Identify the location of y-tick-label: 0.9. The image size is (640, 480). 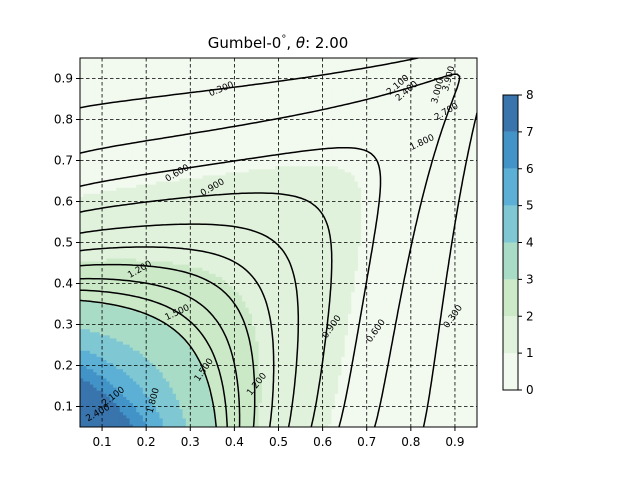
(63, 79).